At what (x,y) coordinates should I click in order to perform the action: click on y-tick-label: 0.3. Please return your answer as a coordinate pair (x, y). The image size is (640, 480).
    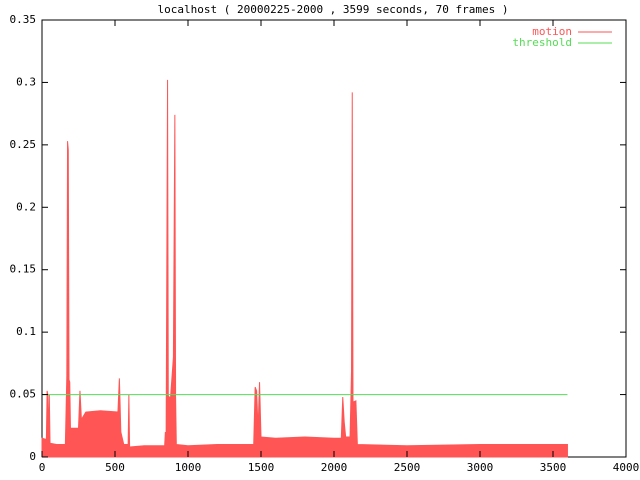
    Looking at the image, I should click on (26, 81).